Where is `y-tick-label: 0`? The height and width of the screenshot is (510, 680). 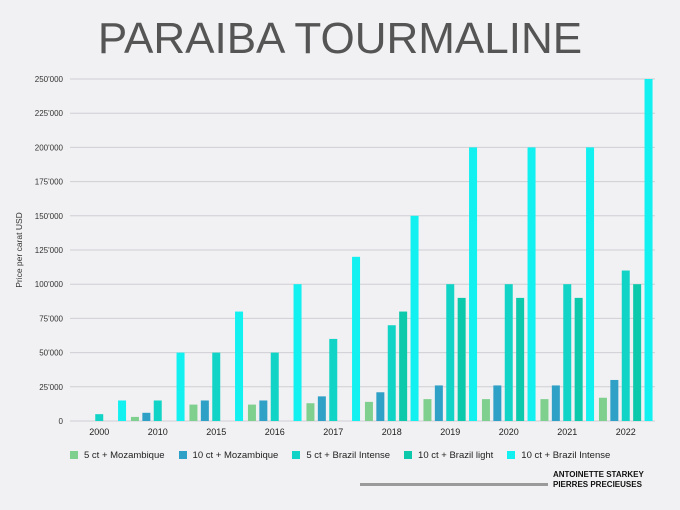 y-tick-label: 0 is located at coordinates (61, 421).